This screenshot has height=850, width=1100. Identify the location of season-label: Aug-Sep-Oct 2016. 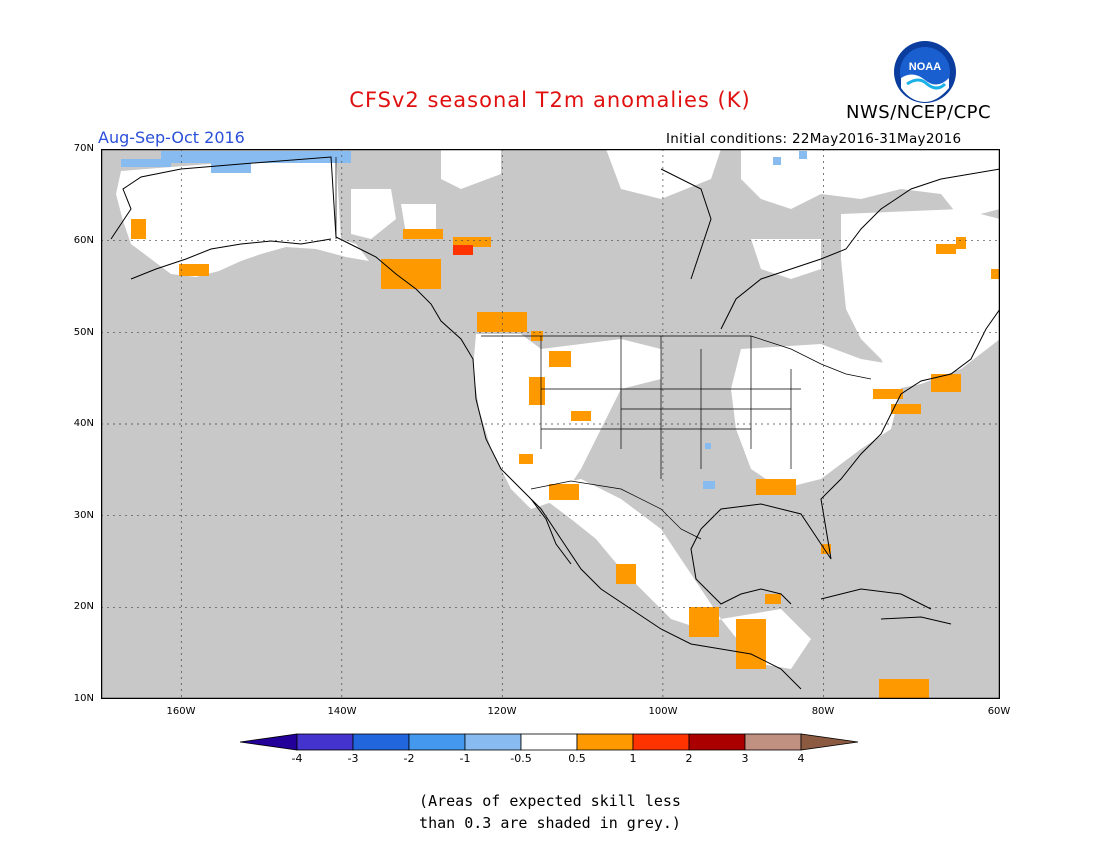
(171, 137).